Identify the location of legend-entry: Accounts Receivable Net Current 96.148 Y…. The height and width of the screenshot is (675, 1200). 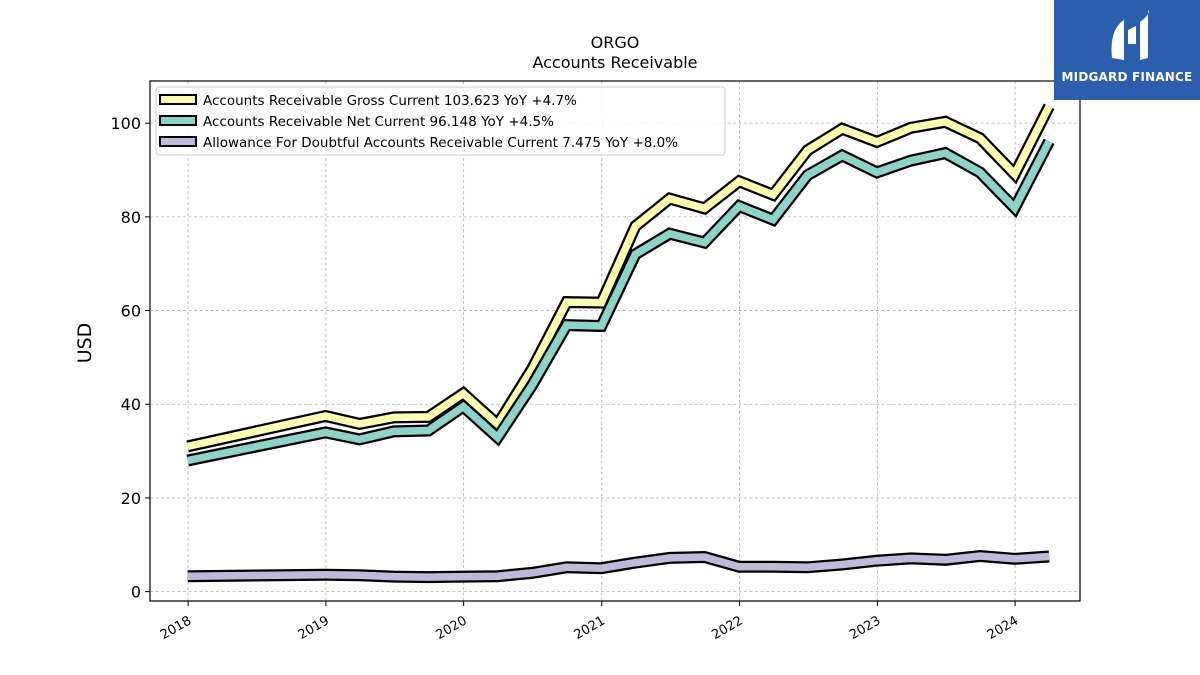
(378, 122).